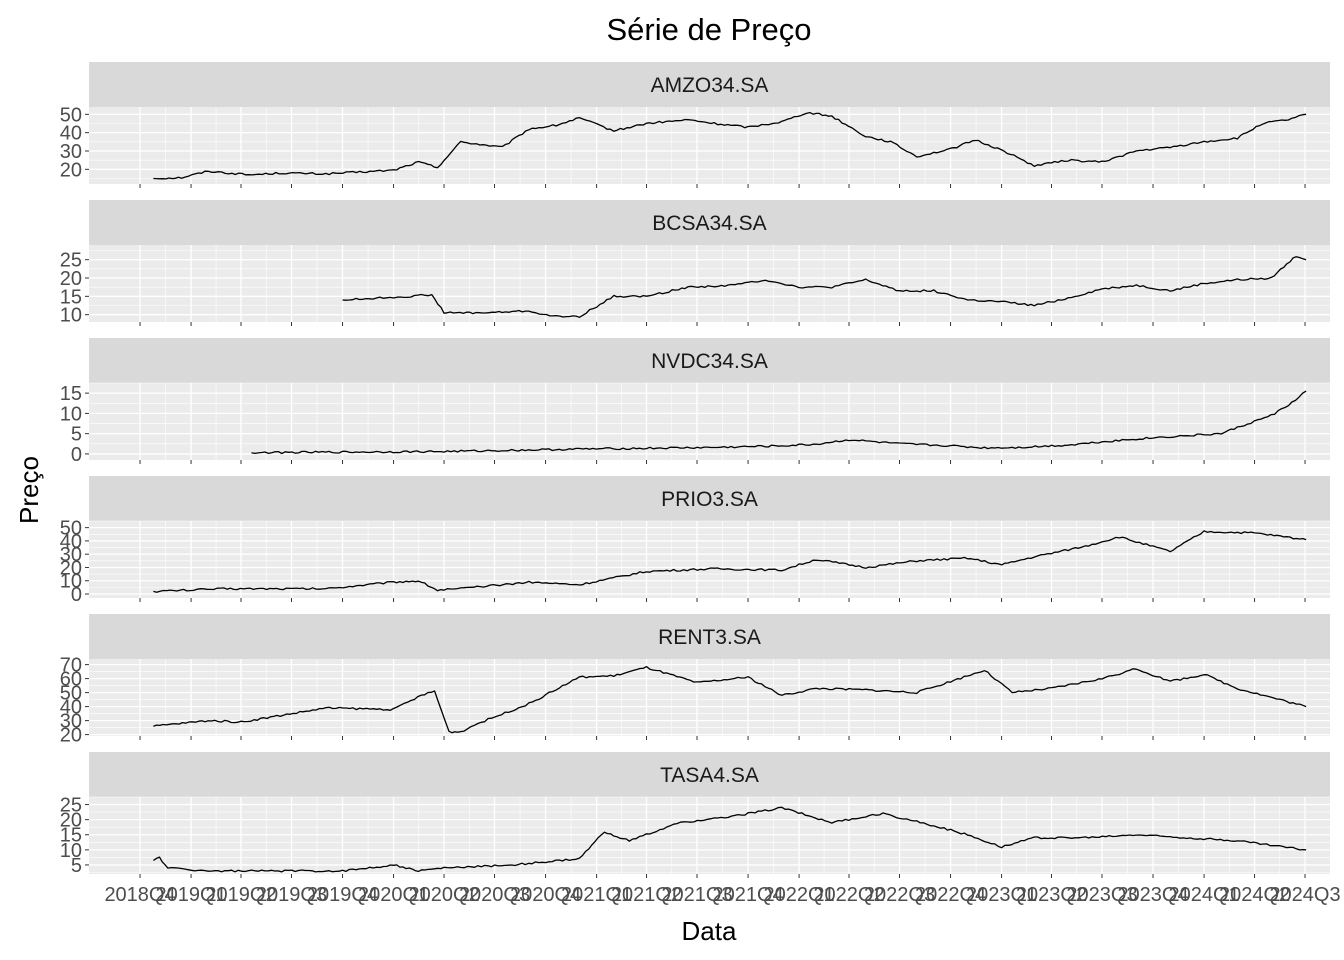 This screenshot has height=960, width=1344. Describe the element at coordinates (848, 895) in the screenshot. I see `x-tick-label: 2022Q2` at that location.